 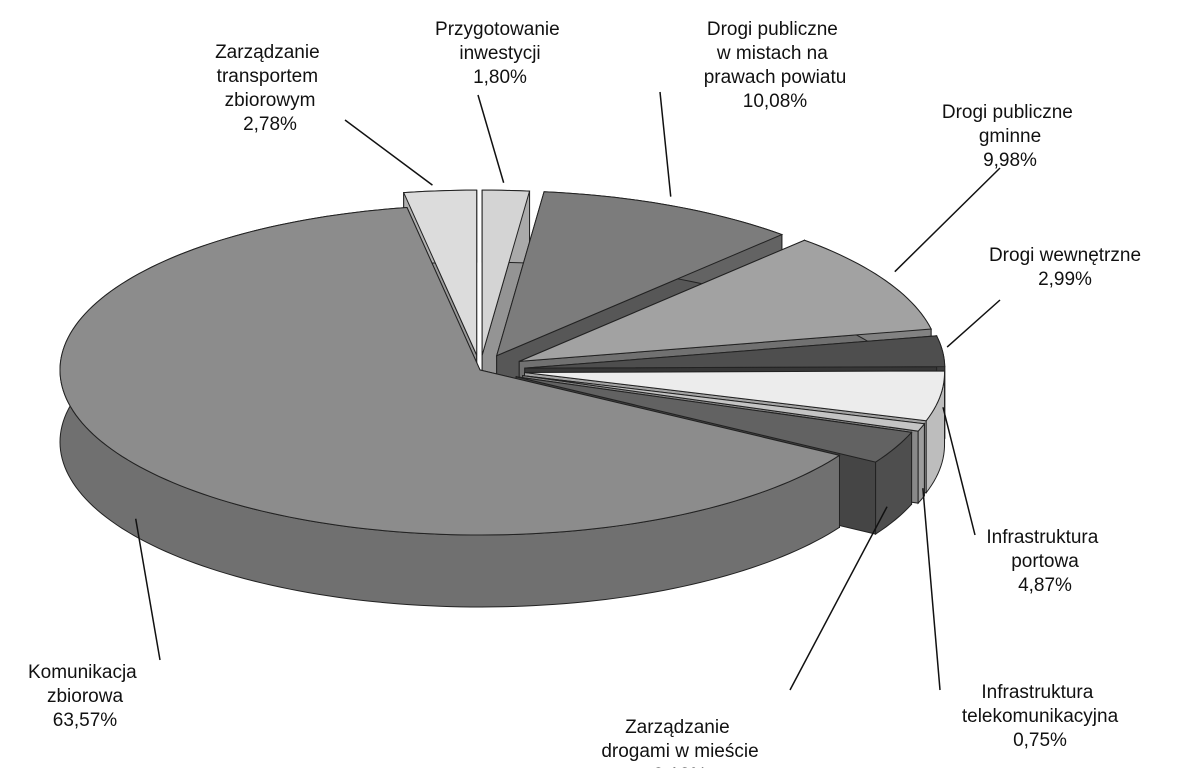 What do you see at coordinates (1010, 136) in the screenshot?
I see `slice-label-line: gminne` at bounding box center [1010, 136].